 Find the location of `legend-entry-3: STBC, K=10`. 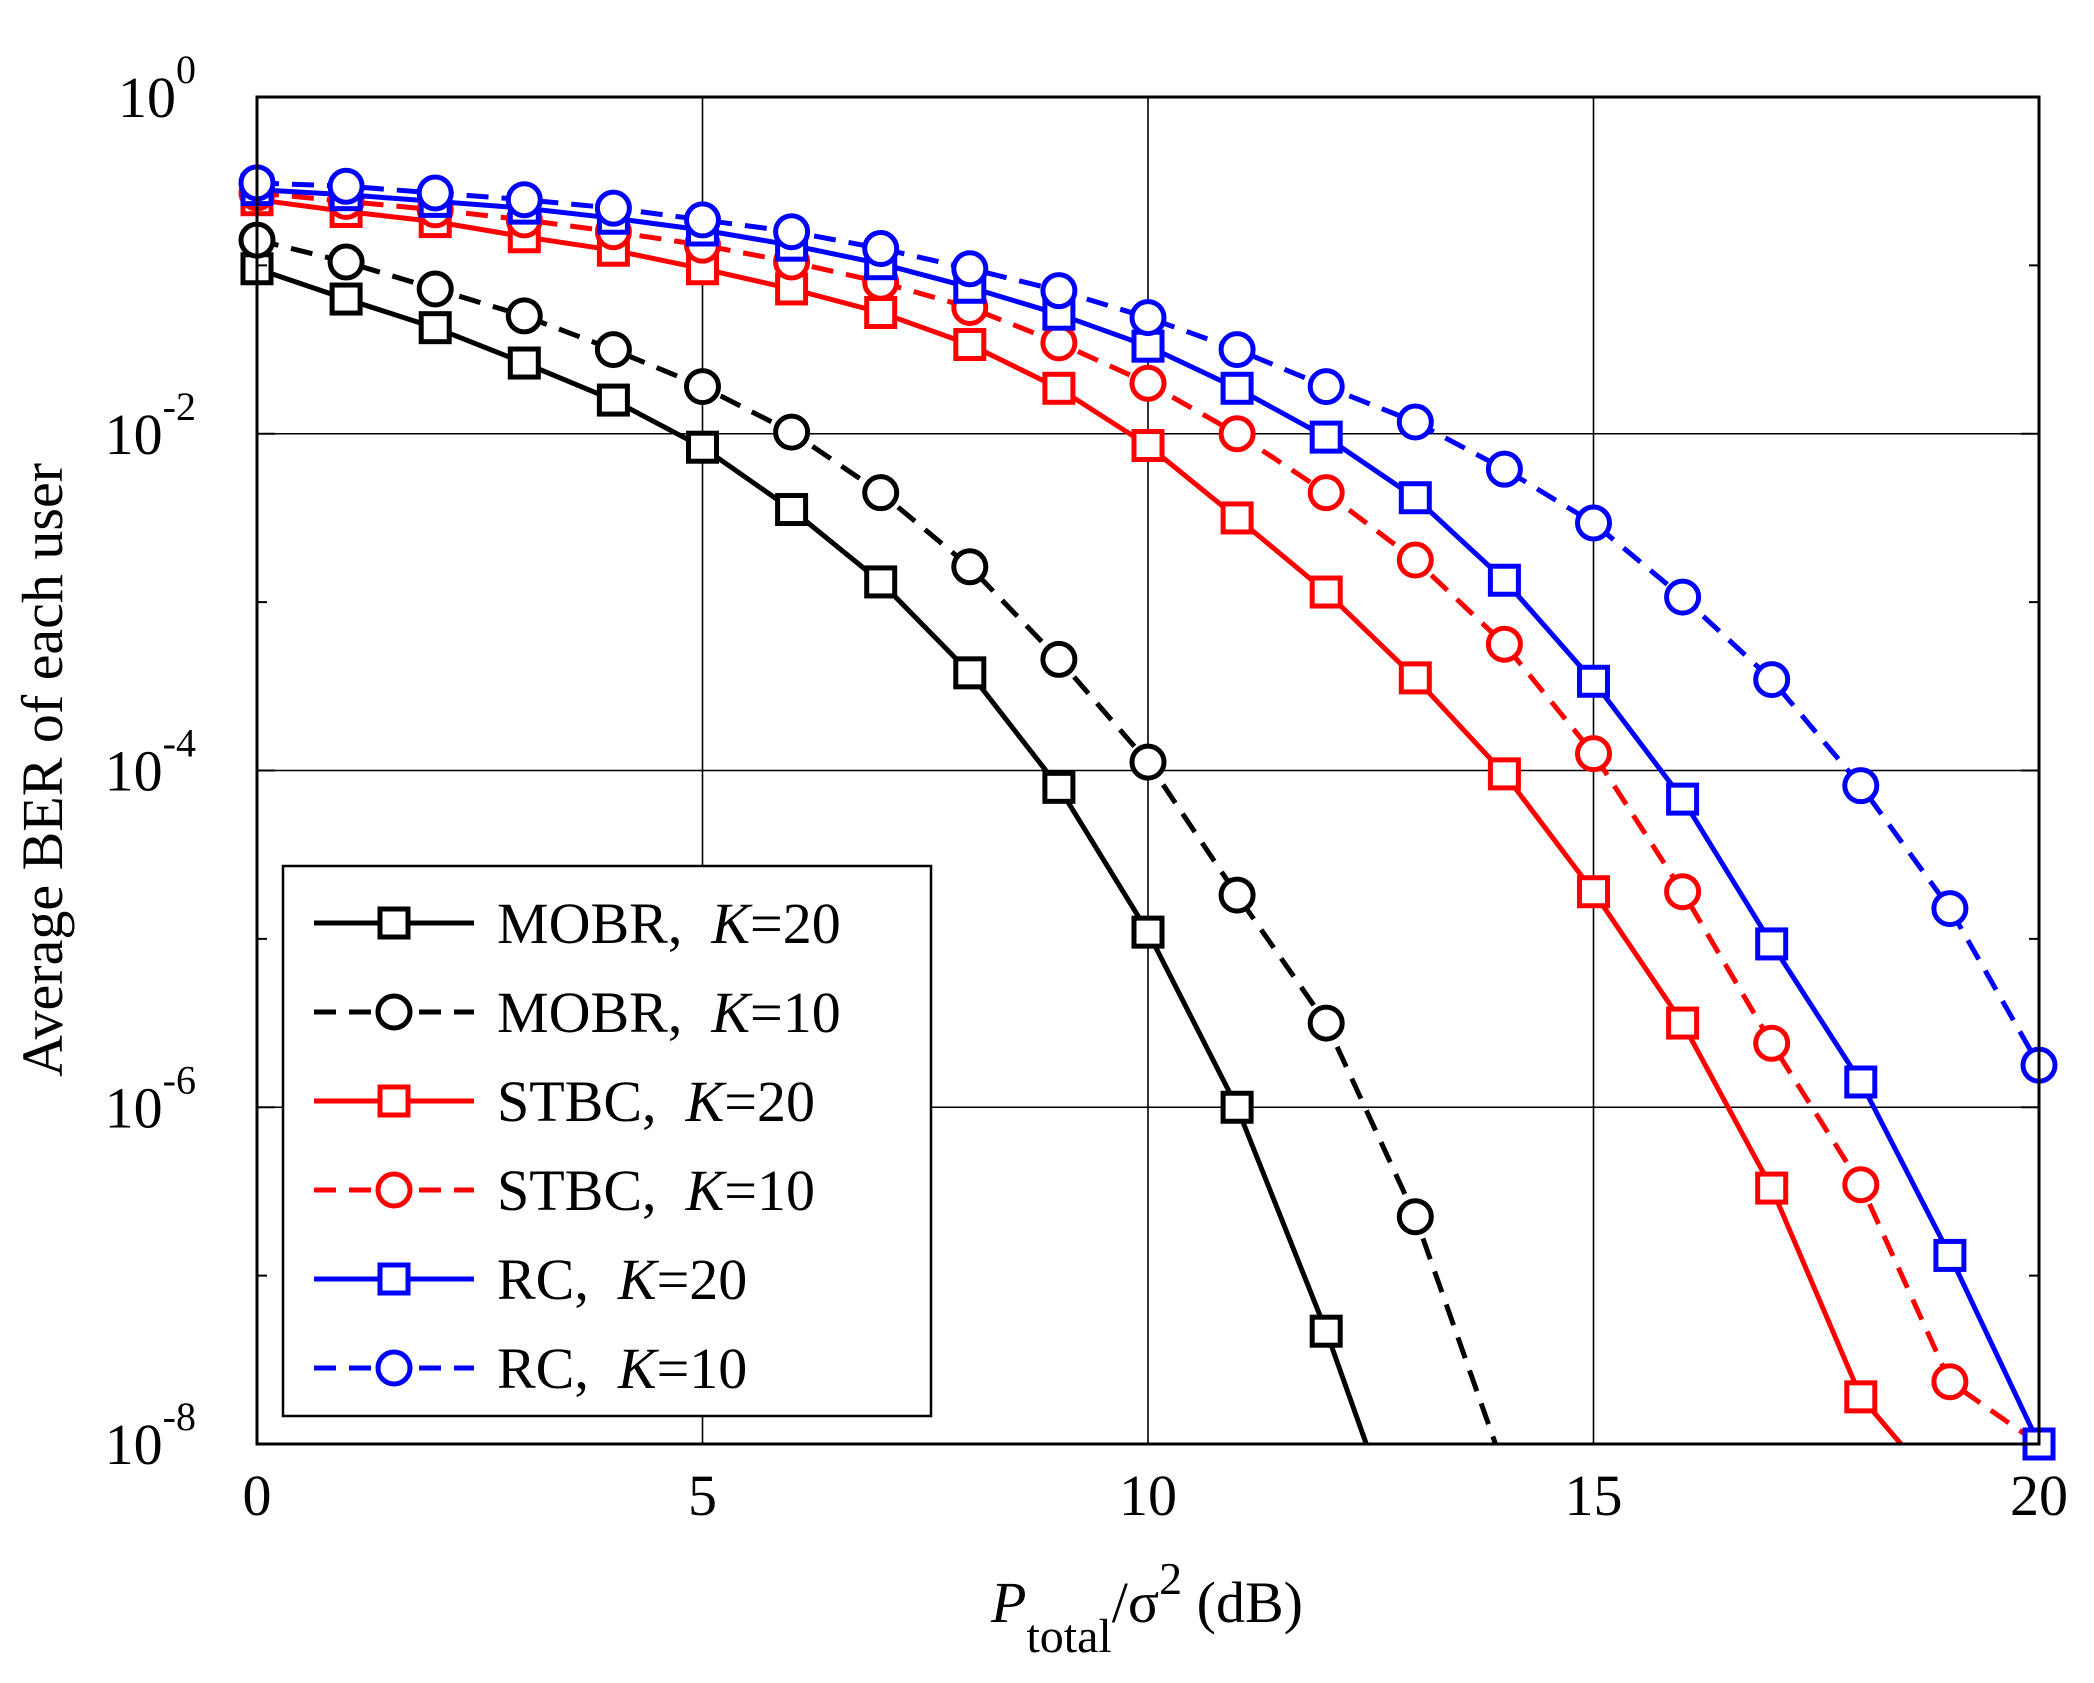

legend-entry-3: STBC, K=10 is located at coordinates (564, 1190).